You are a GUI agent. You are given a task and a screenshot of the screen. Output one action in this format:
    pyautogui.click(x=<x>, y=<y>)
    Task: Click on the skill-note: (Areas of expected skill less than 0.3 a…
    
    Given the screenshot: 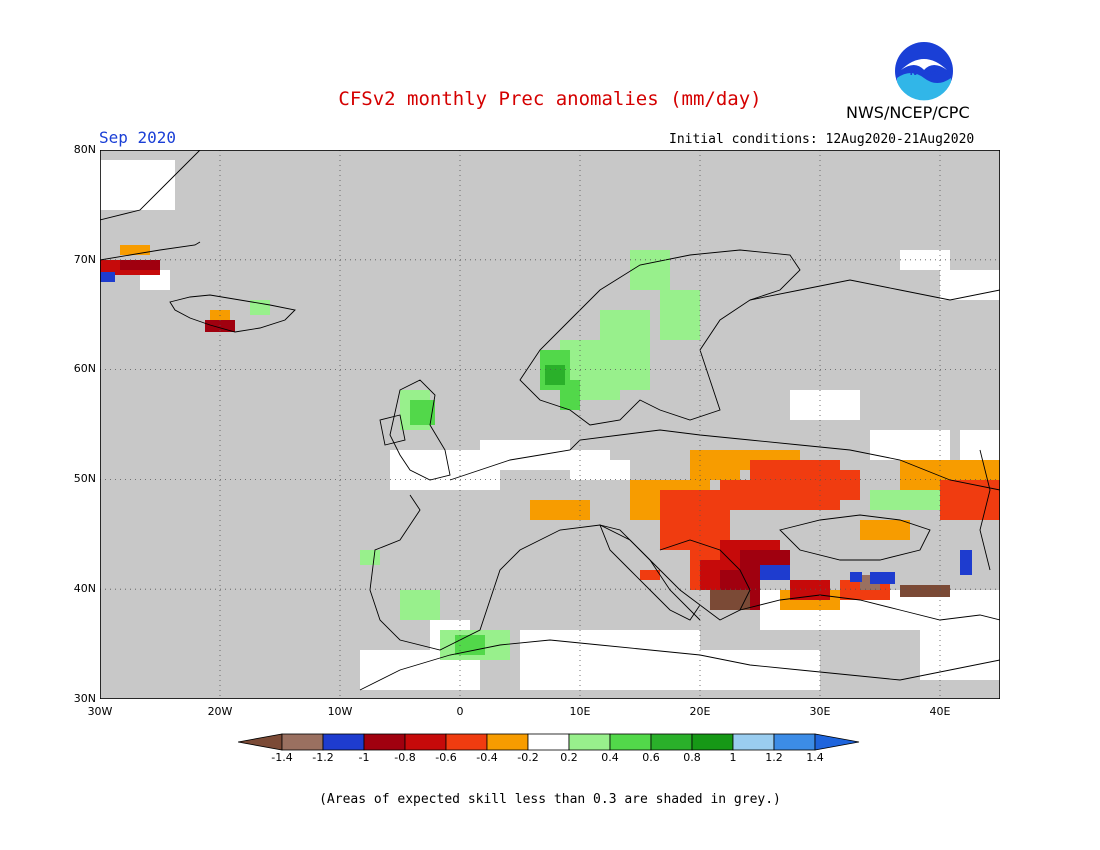 What is the action you would take?
    pyautogui.click(x=550, y=799)
    